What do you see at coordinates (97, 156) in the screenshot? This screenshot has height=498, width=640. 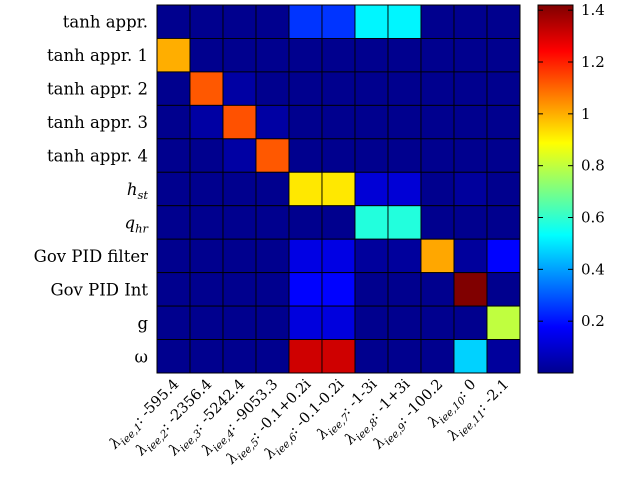 I see `row-label: tanh appr. 4` at bounding box center [97, 156].